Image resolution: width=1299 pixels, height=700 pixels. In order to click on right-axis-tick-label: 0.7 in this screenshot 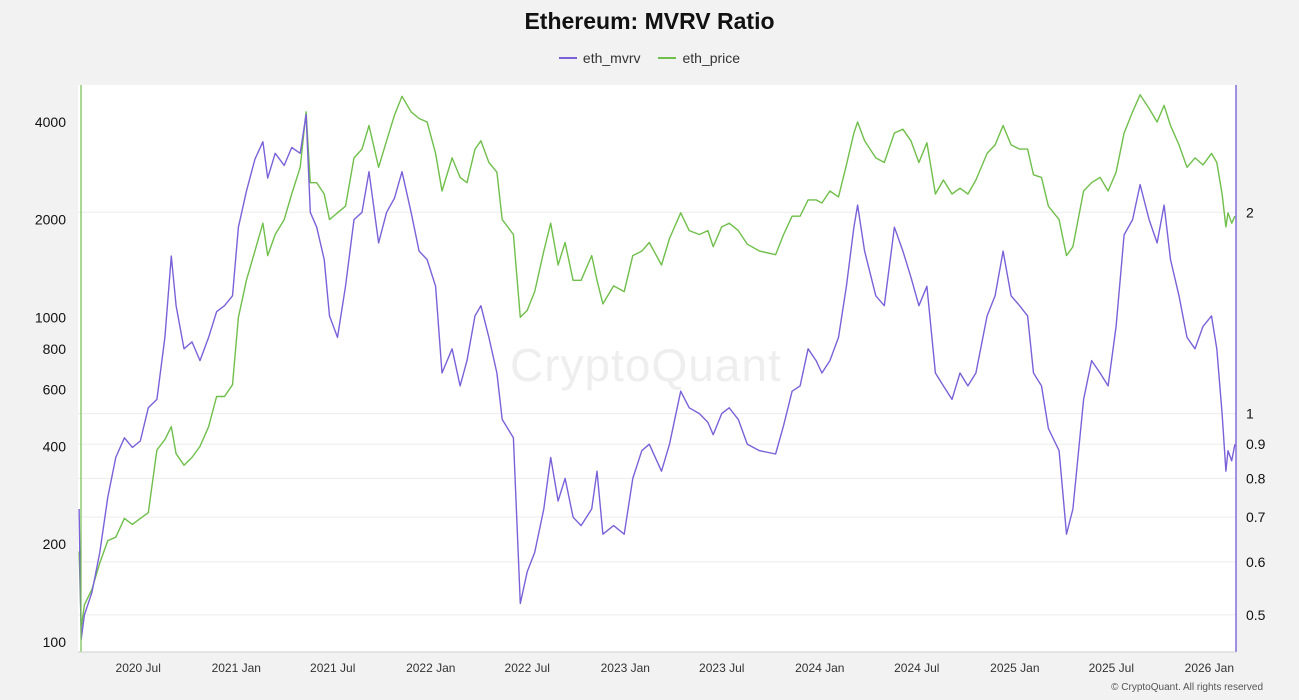, I will do `click(1256, 517)`.